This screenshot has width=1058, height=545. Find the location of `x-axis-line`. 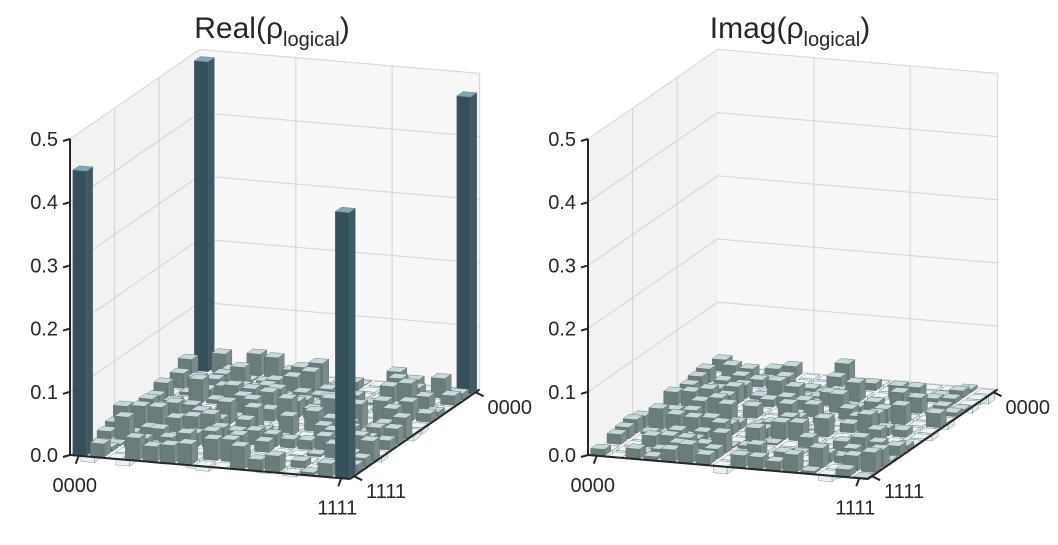

x-axis-line is located at coordinates (728, 467).